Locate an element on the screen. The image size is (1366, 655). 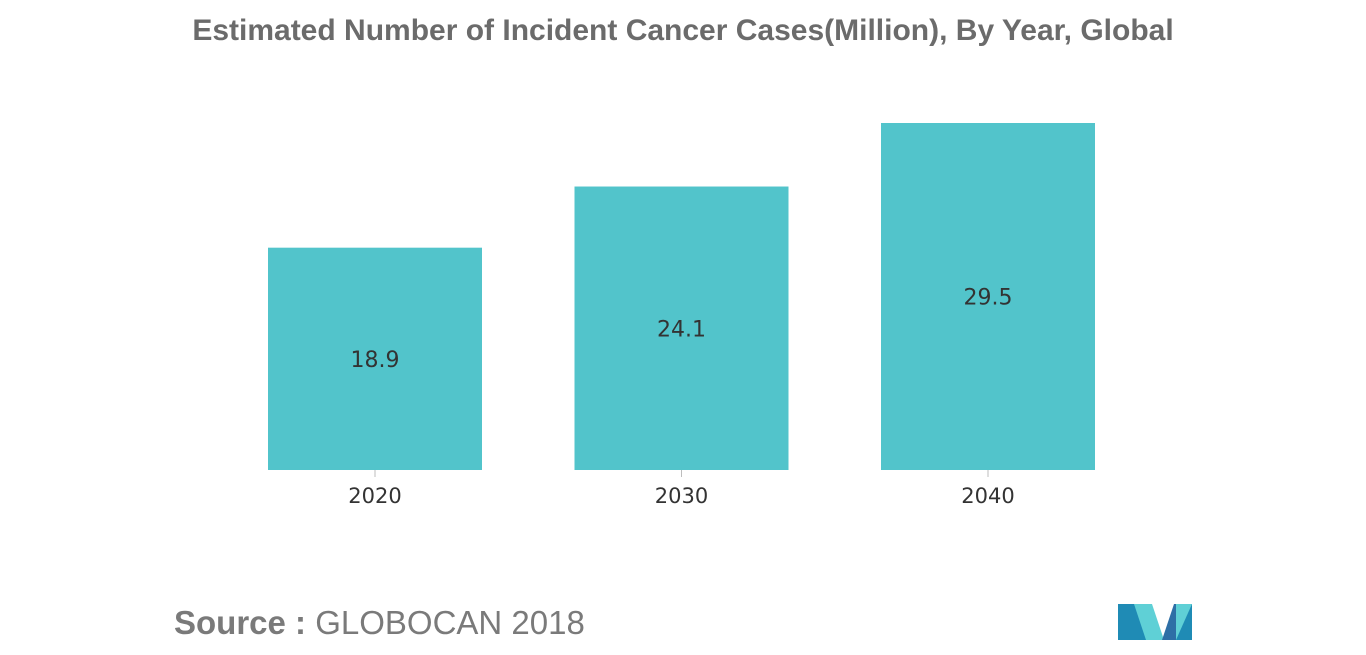
data-label-2020: 18.9 is located at coordinates (375, 360).